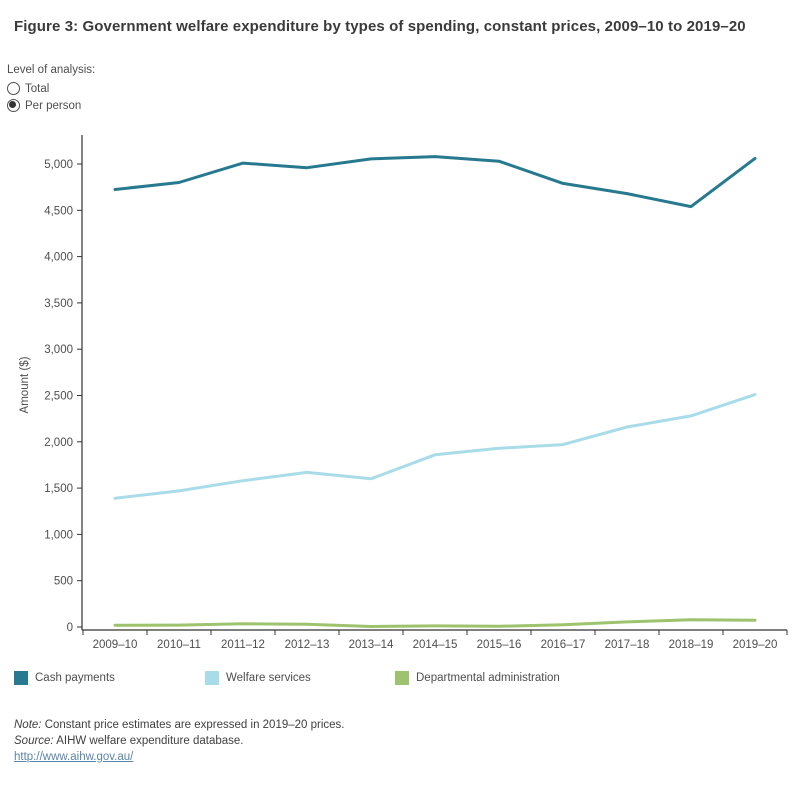  Describe the element at coordinates (58, 535) in the screenshot. I see `y-axis-tick-label: 1,000` at that location.